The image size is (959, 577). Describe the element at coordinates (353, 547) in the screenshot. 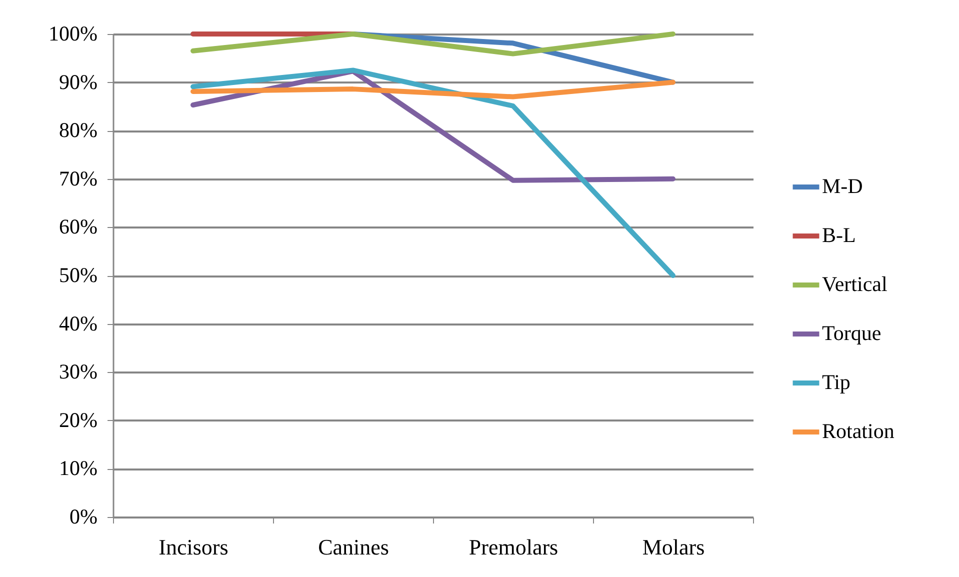

I see `x-tick-label: Canines` at that location.